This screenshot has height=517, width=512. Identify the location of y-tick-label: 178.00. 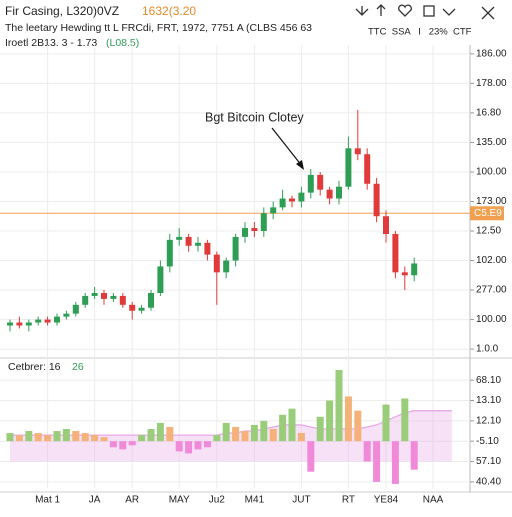
(491, 83).